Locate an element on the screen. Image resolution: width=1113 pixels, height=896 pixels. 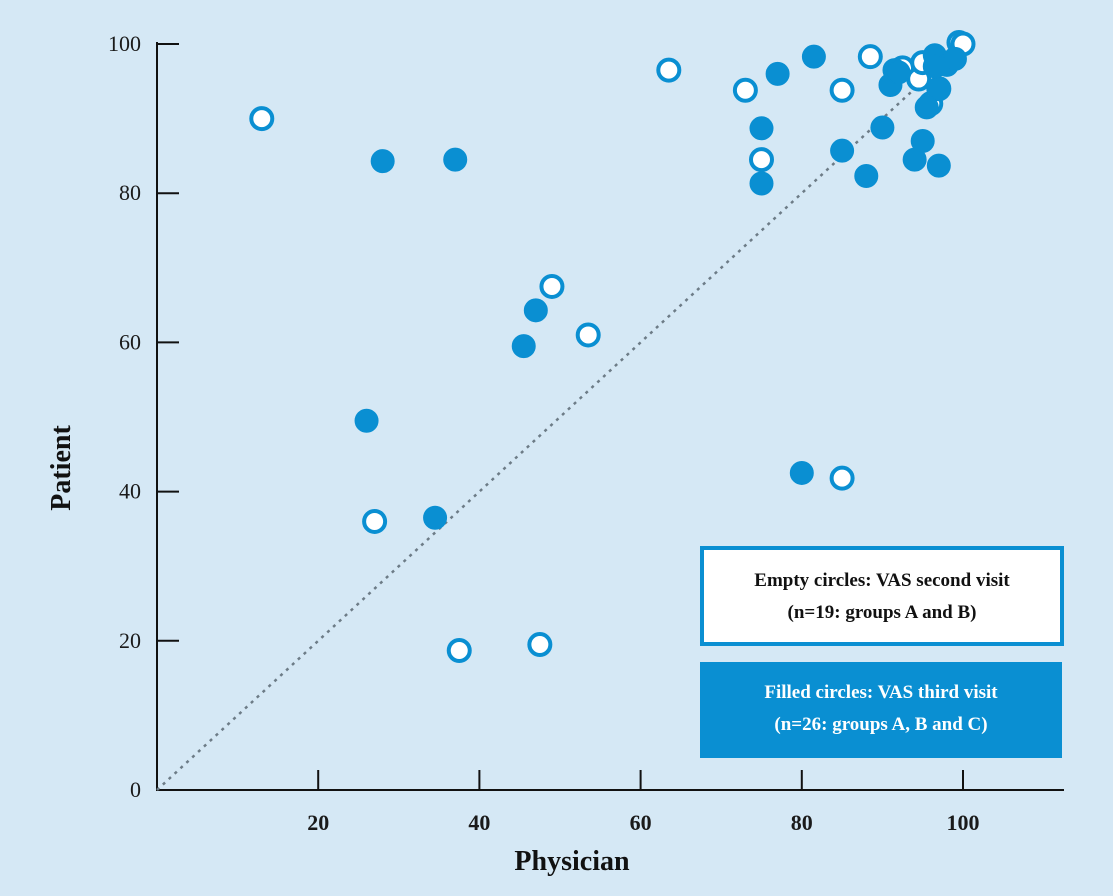
y-tick-label: 100 is located at coordinates (124, 43).